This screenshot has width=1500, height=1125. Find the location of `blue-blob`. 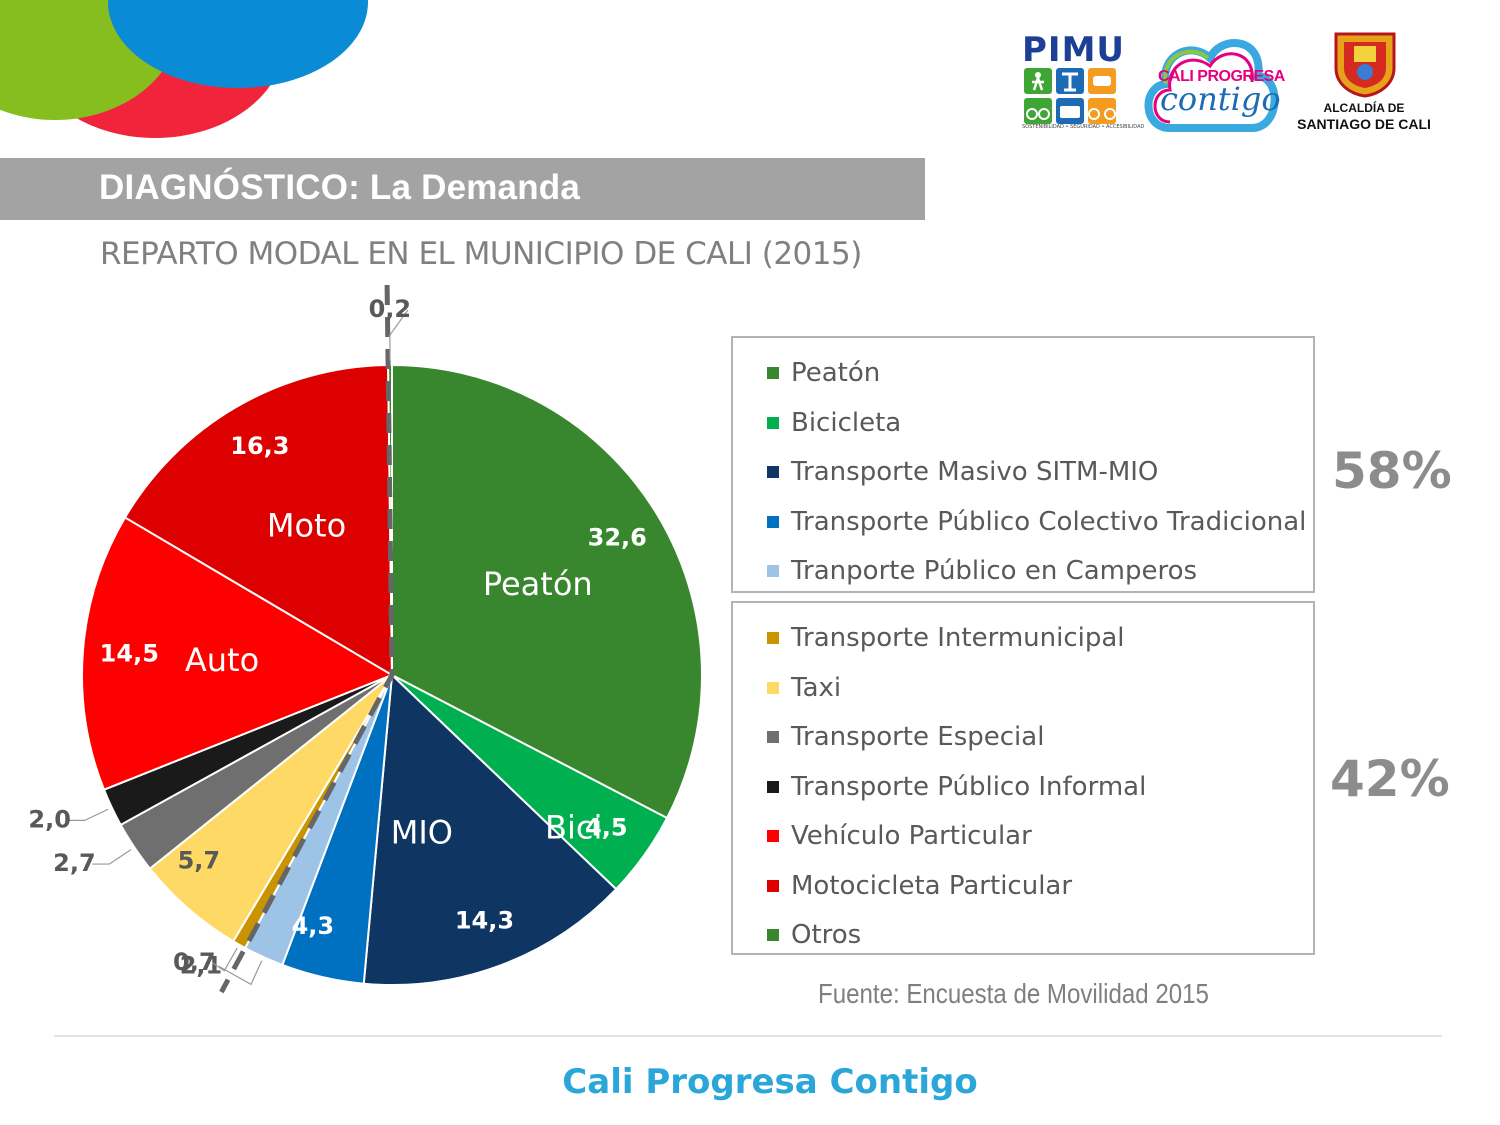

blue-blob is located at coordinates (238, 44).